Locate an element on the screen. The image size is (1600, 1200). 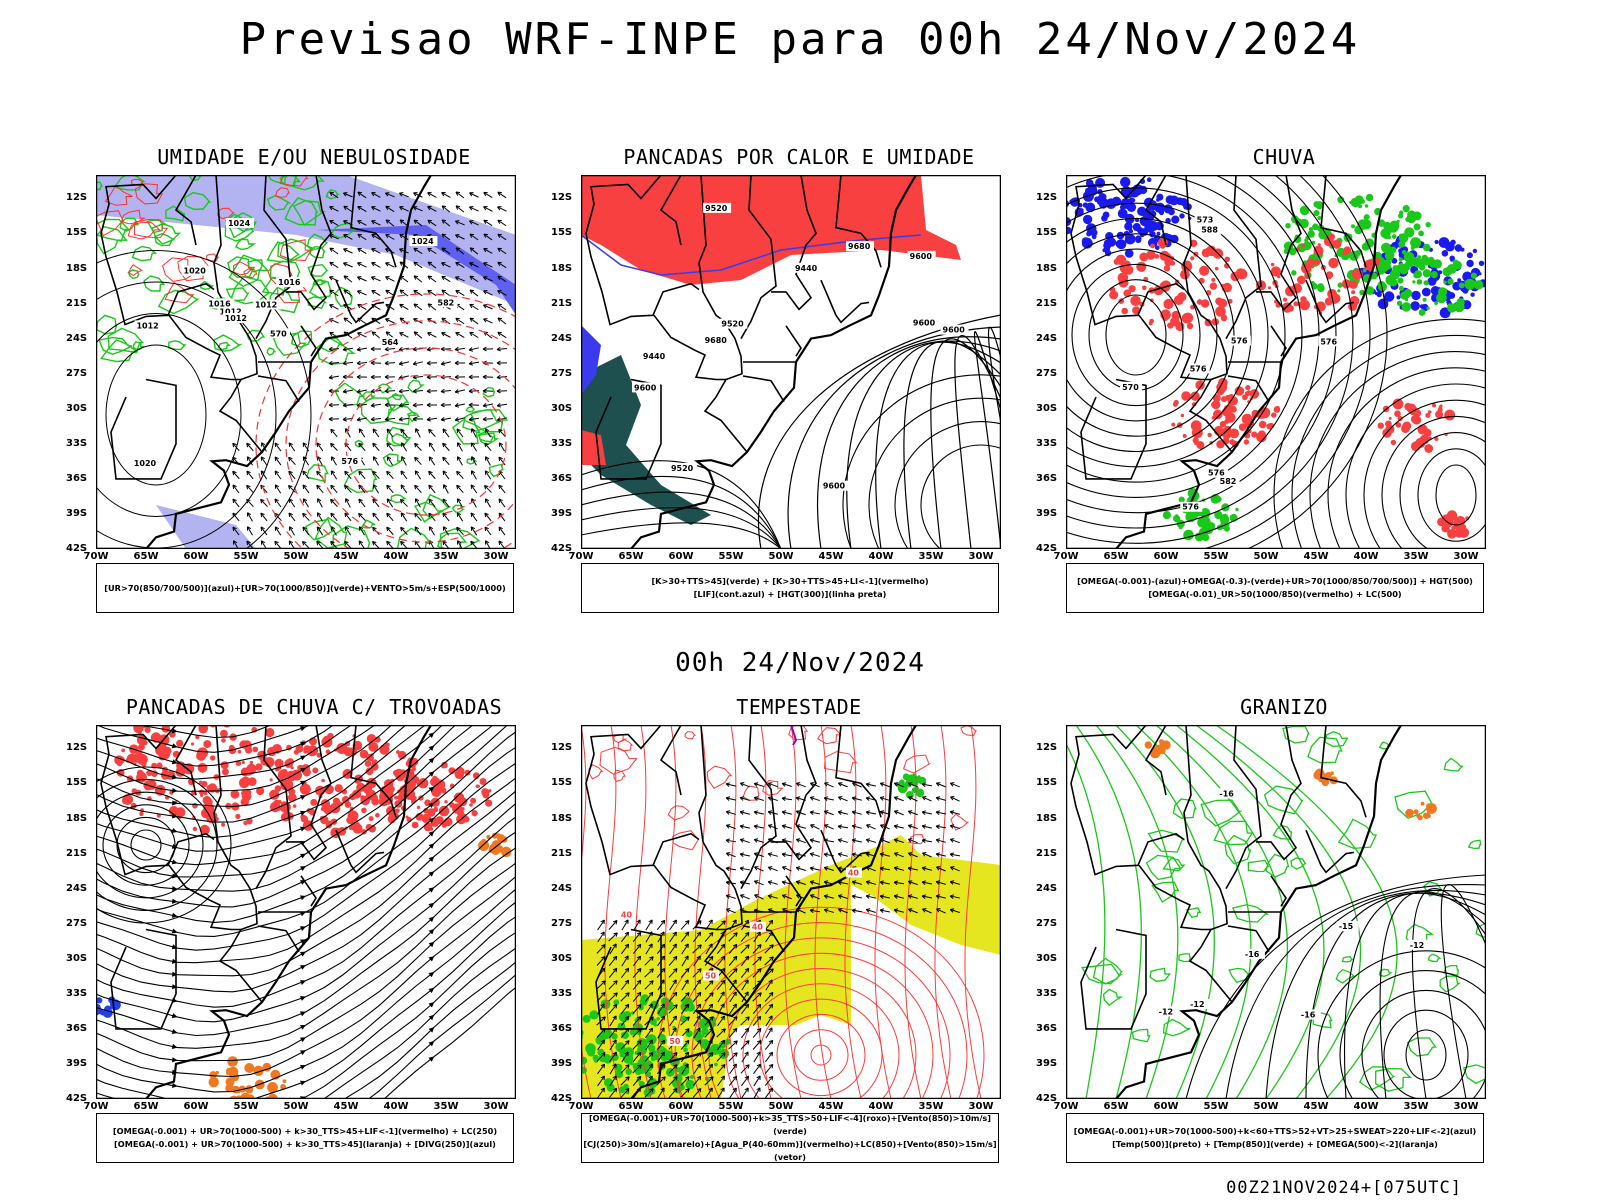
contour-label: 576 is located at coordinates (1328, 341).